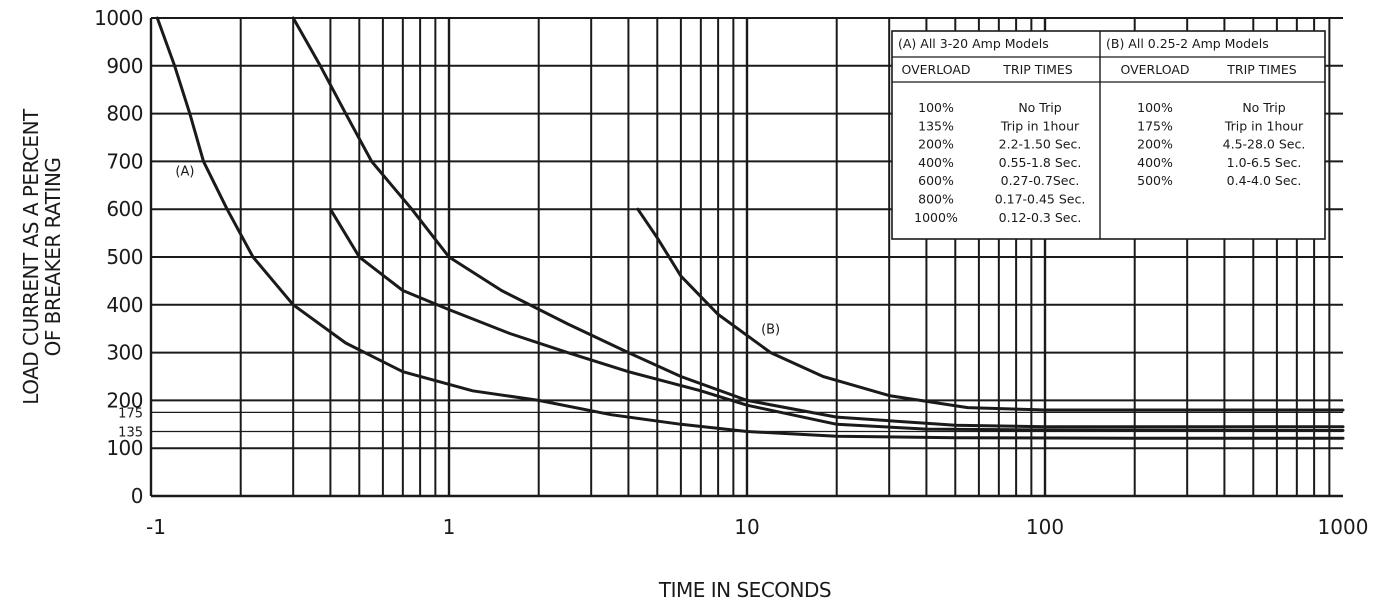 This screenshot has height=610, width=1394. Describe the element at coordinates (936, 180) in the screenshot. I see `legend-a-overload: 600%` at that location.